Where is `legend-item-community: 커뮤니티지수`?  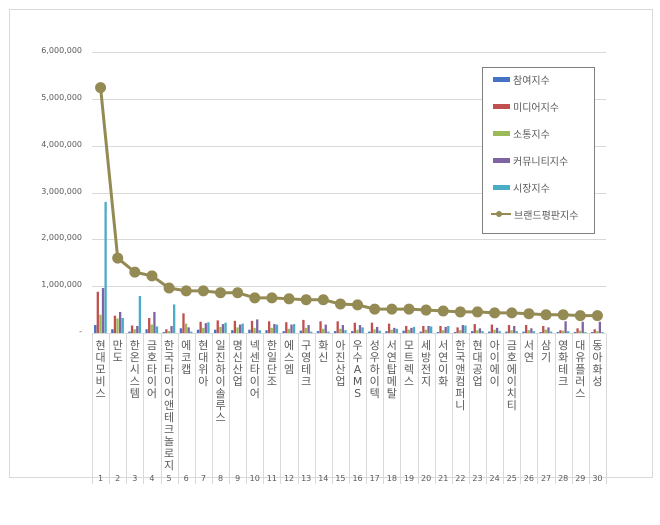 legend-item-community: 커뮤니티지수 is located at coordinates (531, 160).